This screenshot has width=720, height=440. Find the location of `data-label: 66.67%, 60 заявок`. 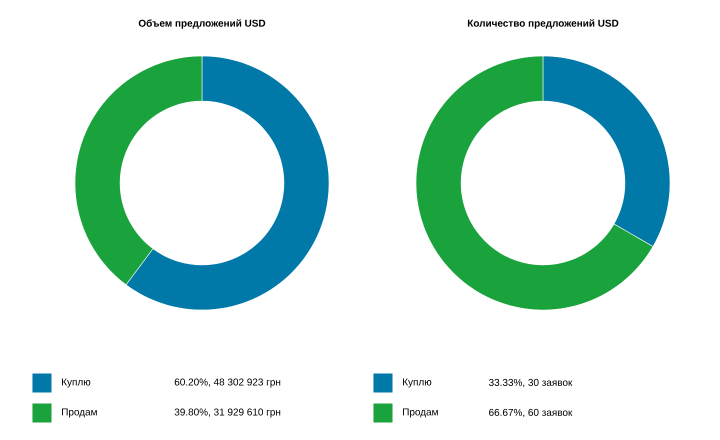

data-label: 66.67%, 60 заявок is located at coordinates (530, 413).